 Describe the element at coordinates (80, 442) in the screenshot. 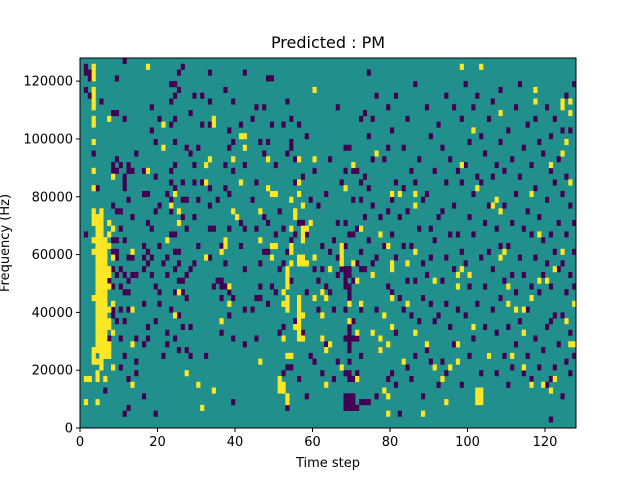

I see `x-tick-label: 0` at that location.